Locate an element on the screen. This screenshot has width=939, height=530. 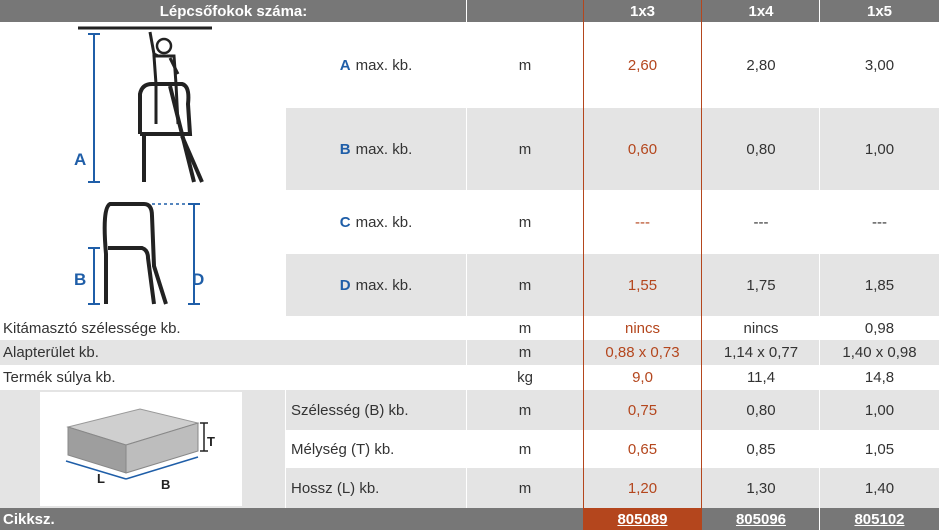
package-label-b: B is located at coordinates (166, 484).